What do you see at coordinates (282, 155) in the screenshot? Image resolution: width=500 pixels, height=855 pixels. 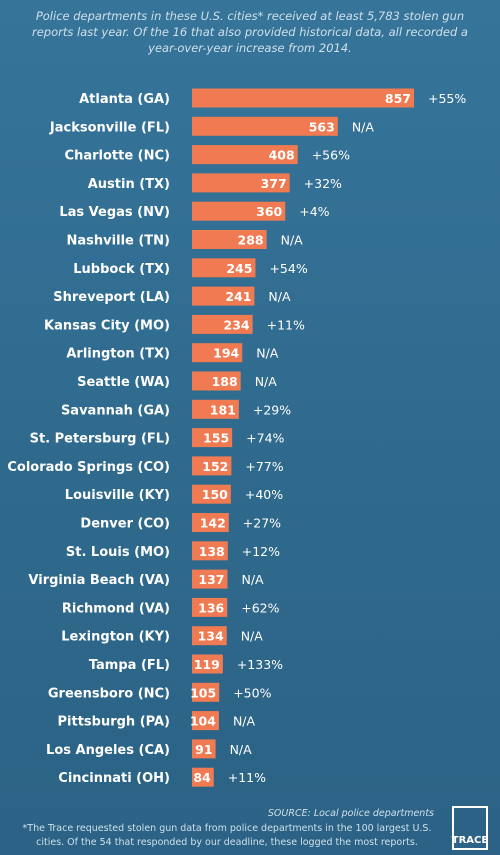 I see `value-label: 408` at bounding box center [282, 155].